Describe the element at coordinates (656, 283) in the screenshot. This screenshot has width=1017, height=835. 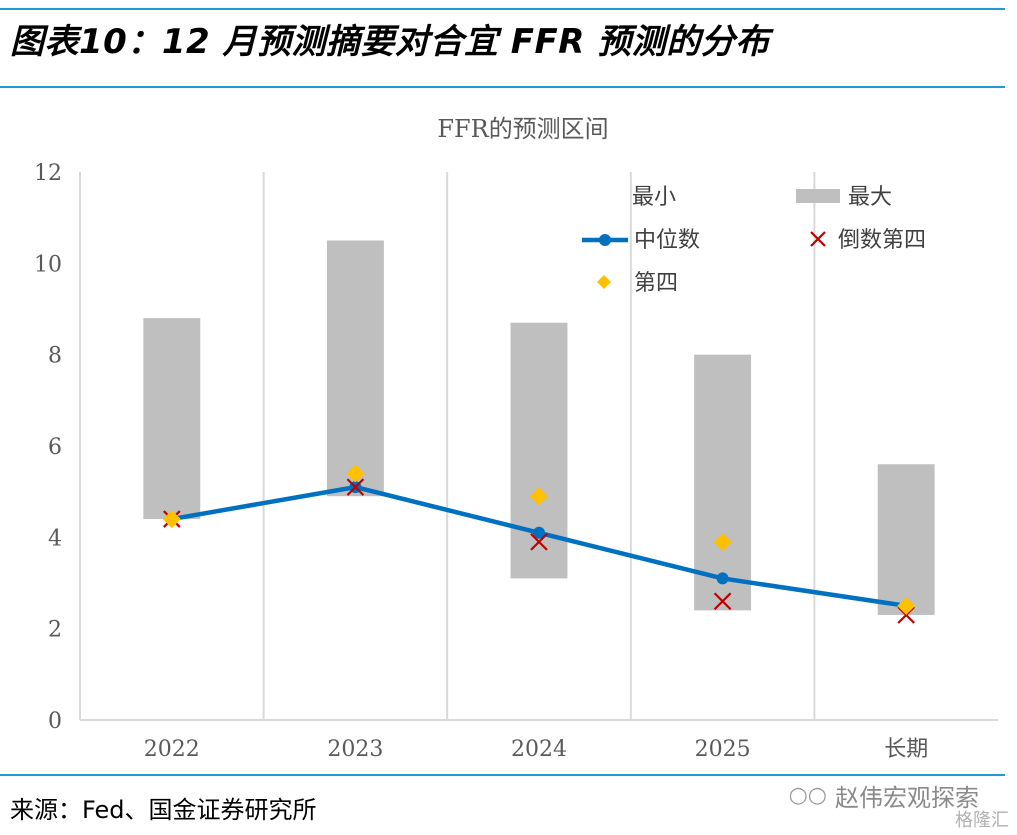
I see `legend-label: 第四` at that location.